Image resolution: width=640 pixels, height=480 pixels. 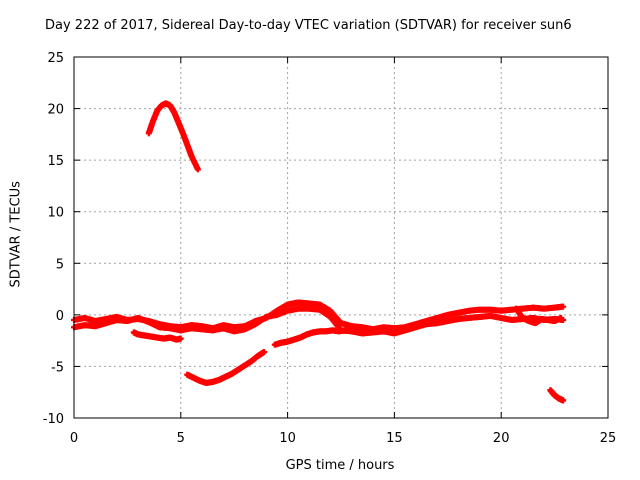 What do you see at coordinates (16, 234) in the screenshot?
I see `y-axis-label: SDTVAR / TECUs` at bounding box center [16, 234].